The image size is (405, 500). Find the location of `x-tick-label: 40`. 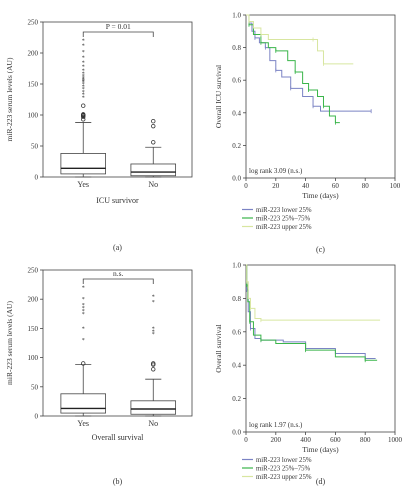

x-tick-label: 40 is located at coordinates (306, 186).